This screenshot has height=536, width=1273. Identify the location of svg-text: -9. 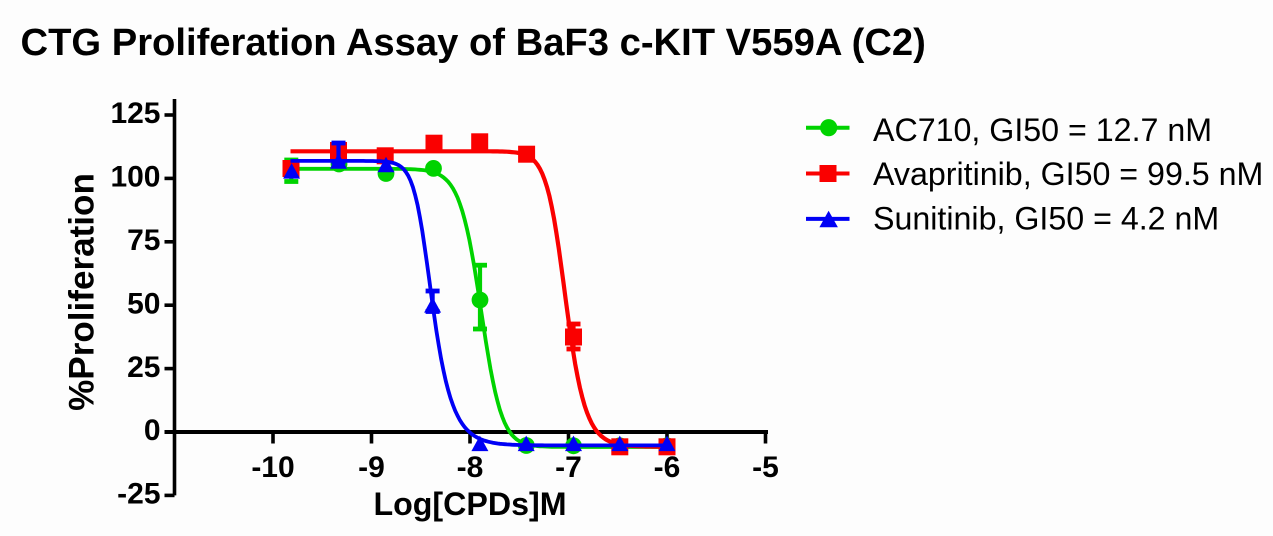
(371, 467).